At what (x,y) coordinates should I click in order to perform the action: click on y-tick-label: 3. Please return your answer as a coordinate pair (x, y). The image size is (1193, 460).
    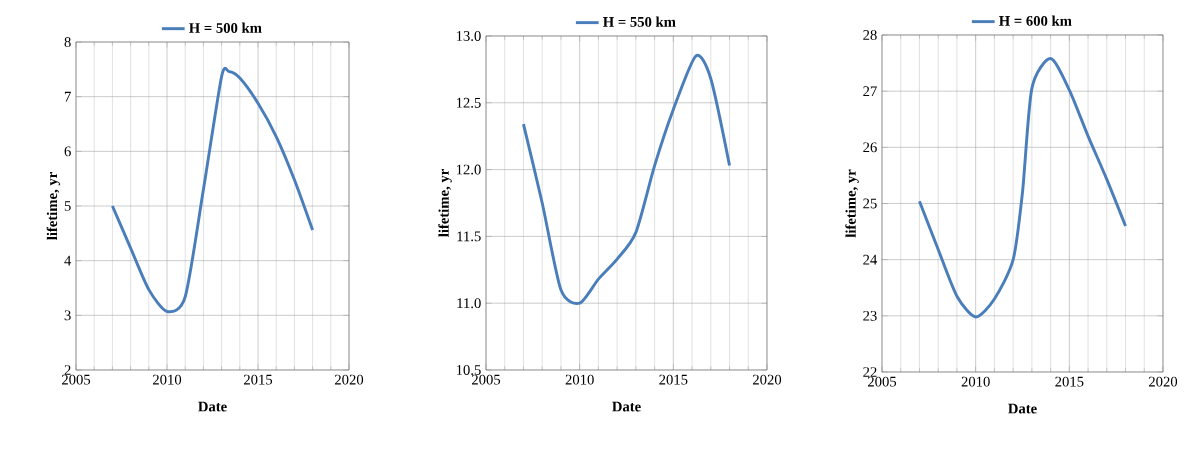
    Looking at the image, I should click on (67, 315).